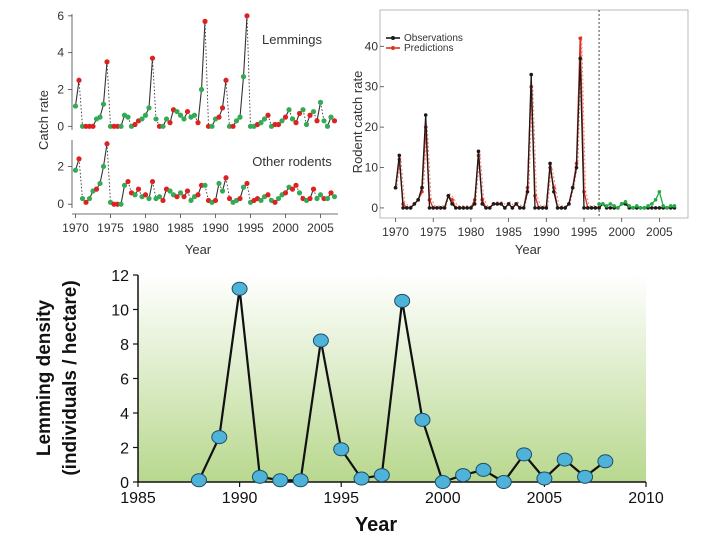  Describe the element at coordinates (250, 228) in the screenshot. I see `x-tick-label-a: 1995` at that location.